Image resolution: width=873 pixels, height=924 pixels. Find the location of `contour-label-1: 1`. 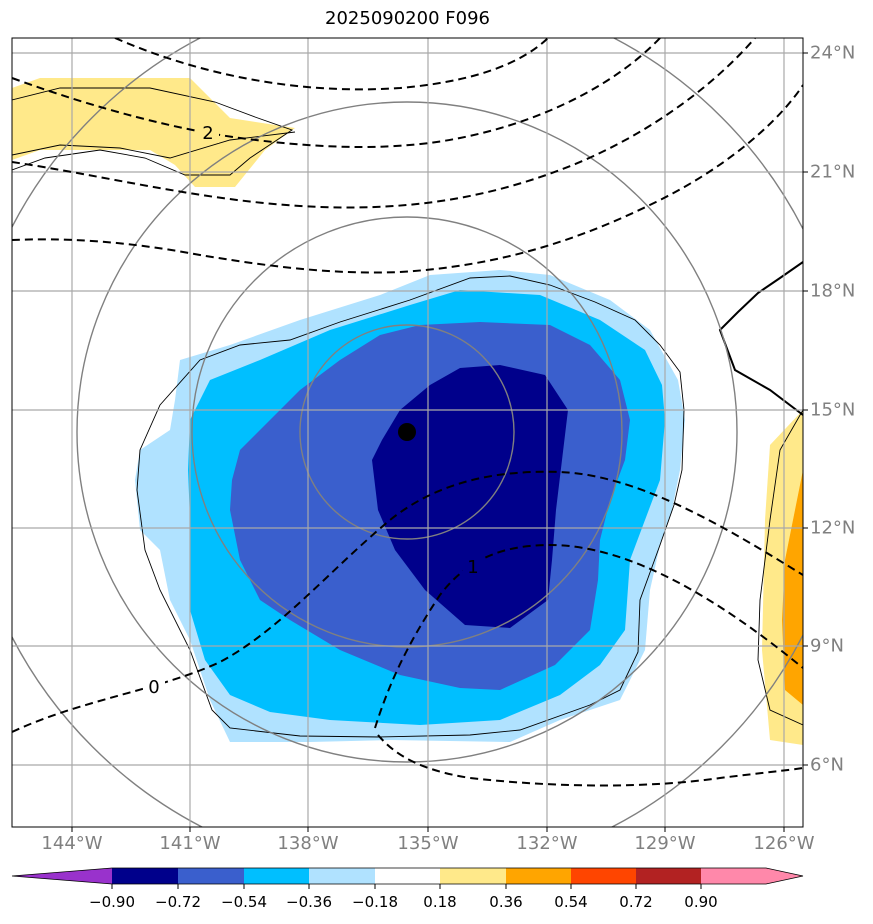

contour-label-1: 1 is located at coordinates (472, 567).